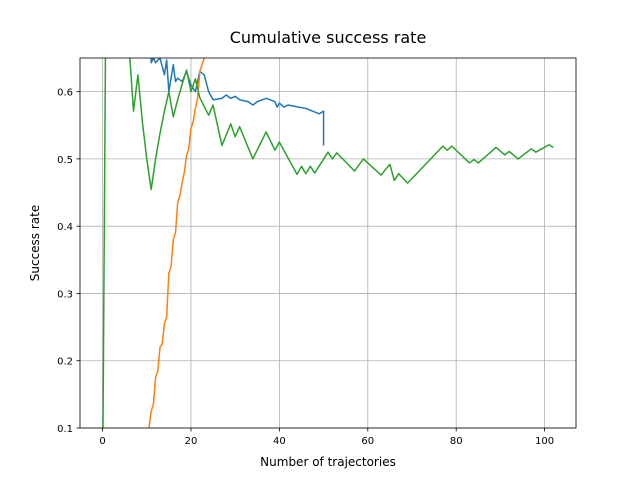  I want to click on x-tick-label: 20, so click(191, 441).